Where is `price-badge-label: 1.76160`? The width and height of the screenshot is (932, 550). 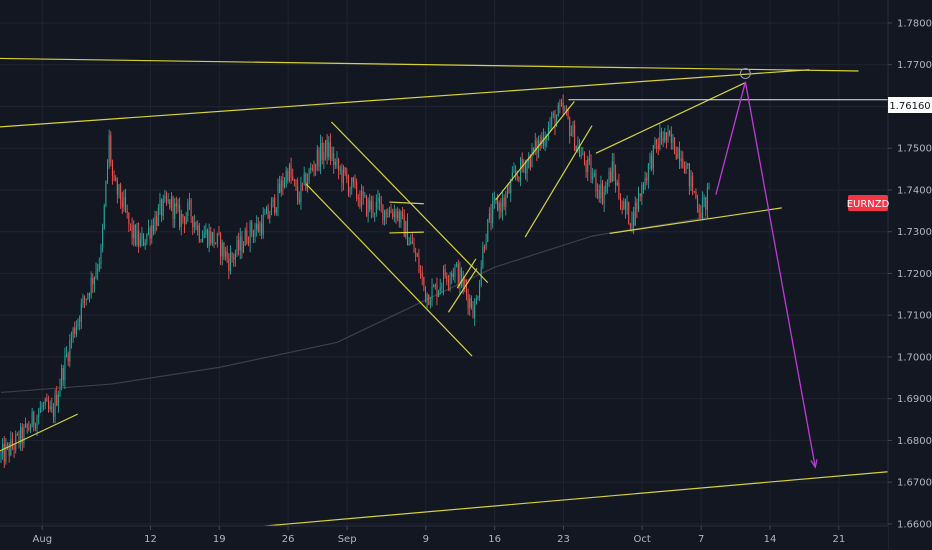
price-badge-label: 1.76160 is located at coordinates (909, 106).